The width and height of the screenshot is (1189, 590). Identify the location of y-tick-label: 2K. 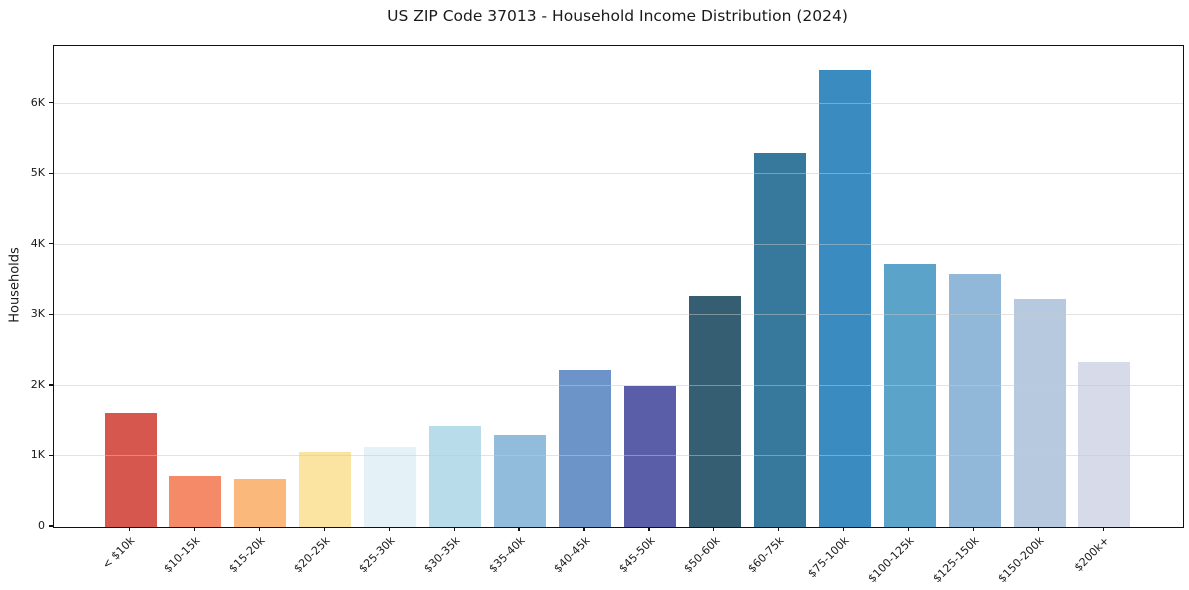
(37, 384).